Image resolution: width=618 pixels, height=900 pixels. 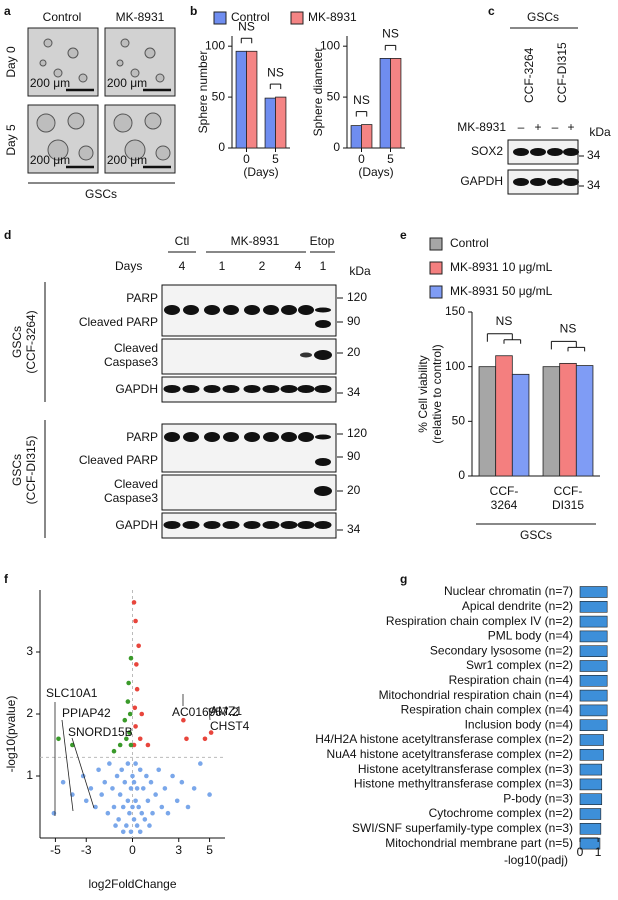 I want to click on row-label: Day 0, so click(x=11, y=62).